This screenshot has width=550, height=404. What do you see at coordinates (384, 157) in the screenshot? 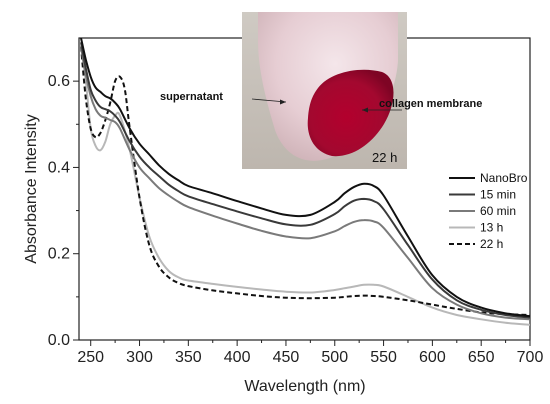
I see `inset-time-label: 22 h` at bounding box center [384, 157].